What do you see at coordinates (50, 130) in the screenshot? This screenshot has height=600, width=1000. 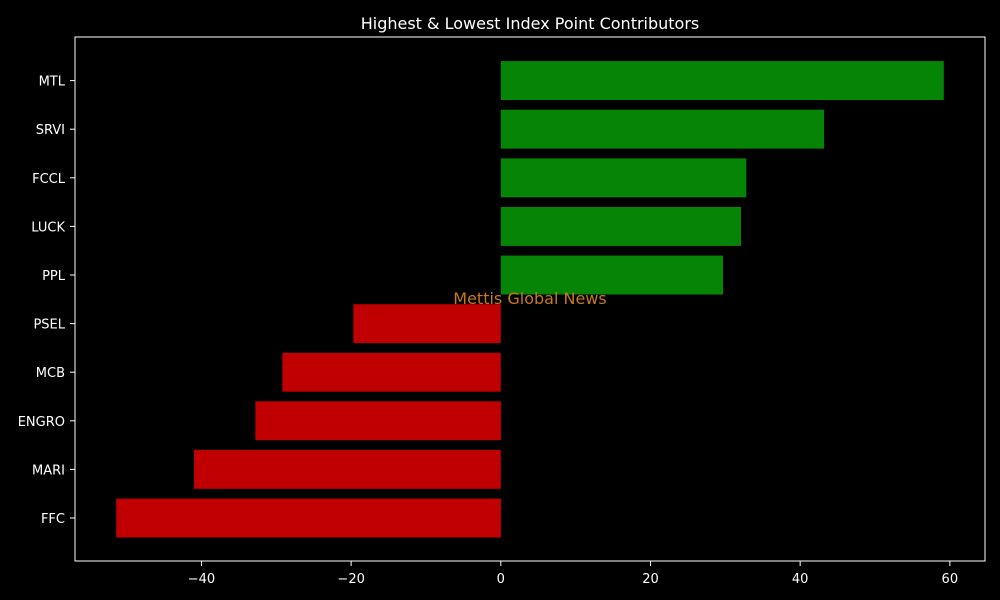 I see `y-tick-label-srvi: SRVI` at bounding box center [50, 130].